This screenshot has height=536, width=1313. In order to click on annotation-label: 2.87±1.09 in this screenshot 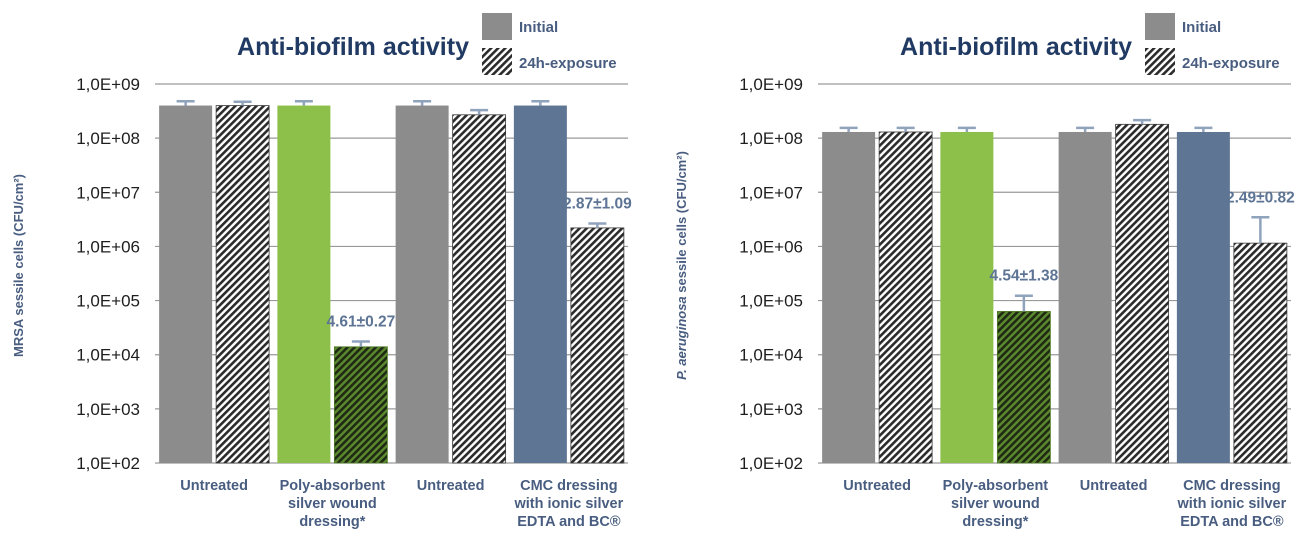, I will do `click(597, 204)`.